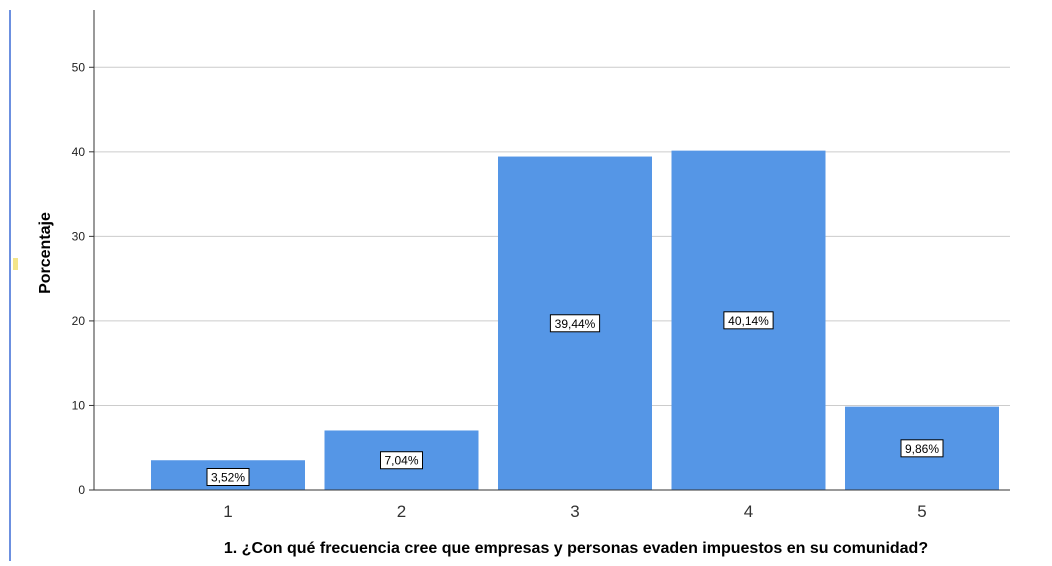 This screenshot has width=1052, height=566. I want to click on y-tick-label: 50, so click(79, 67).